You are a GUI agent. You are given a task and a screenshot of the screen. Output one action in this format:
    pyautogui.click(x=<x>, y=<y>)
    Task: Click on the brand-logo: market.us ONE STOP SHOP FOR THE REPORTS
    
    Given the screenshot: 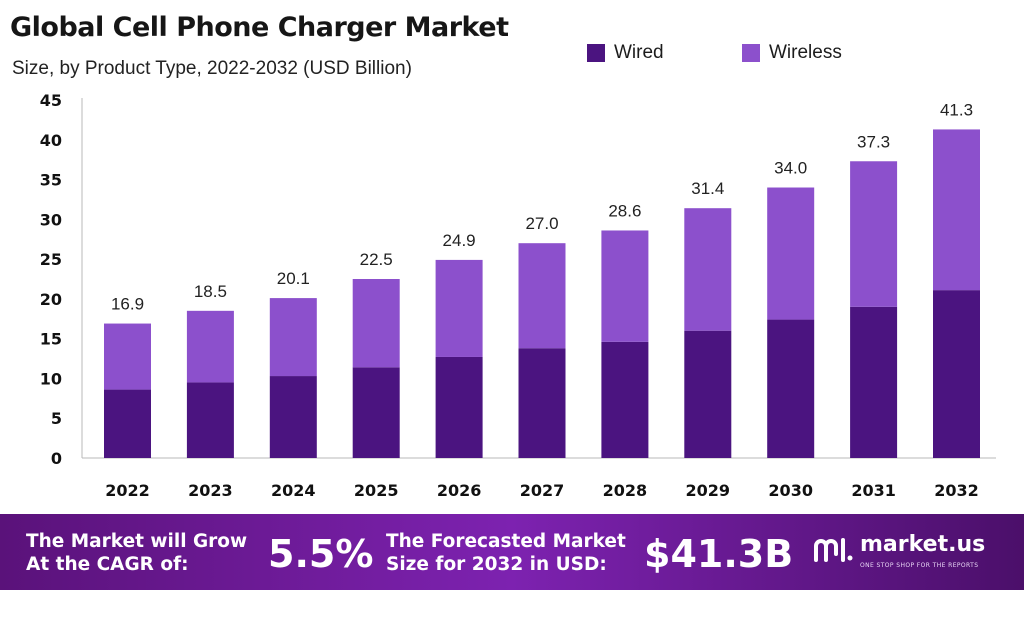 What is the action you would take?
    pyautogui.click(x=912, y=554)
    